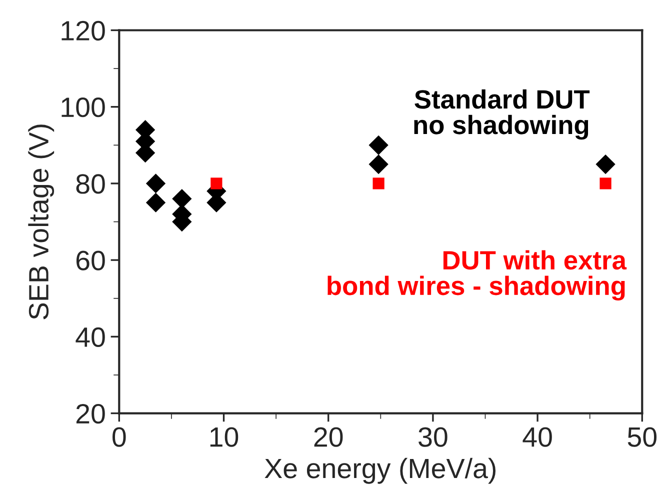 Image resolution: width=662 pixels, height=504 pixels. What do you see at coordinates (537, 437) in the screenshot?
I see `x-tick-label: 40` at bounding box center [537, 437].